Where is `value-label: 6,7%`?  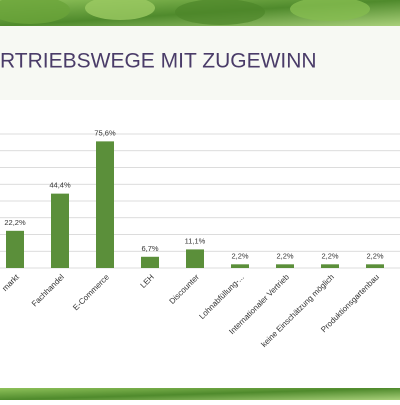
value-label: 6,7% is located at coordinates (149, 248).